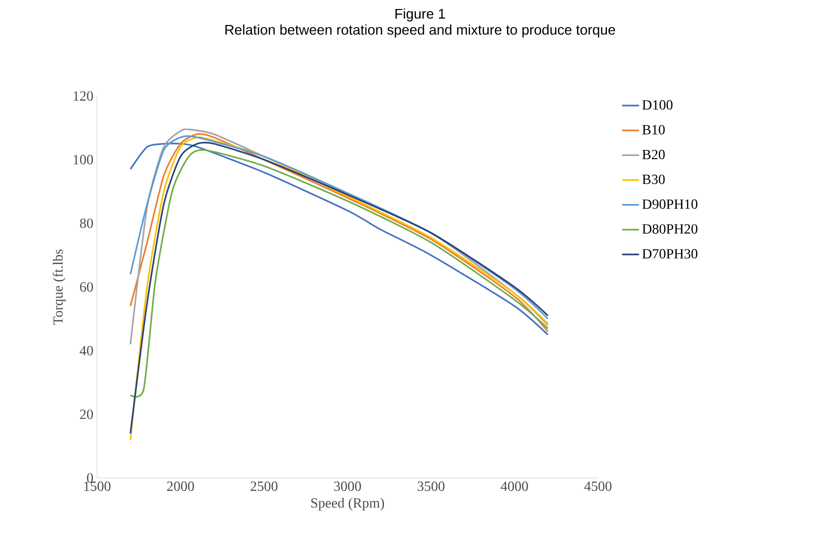  Describe the element at coordinates (420, 31) in the screenshot. I see `chart-subtitle: Relation between rotation speed and mixture to produce torque` at that location.